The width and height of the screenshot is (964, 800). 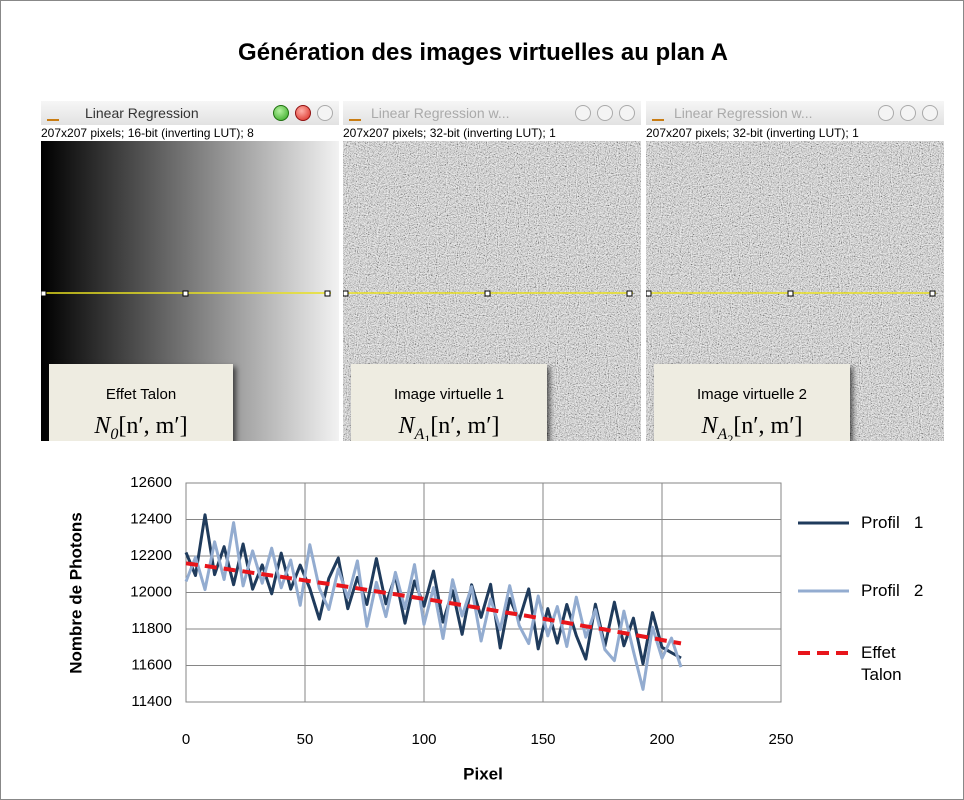 I want to click on x-tick-label: 250, so click(x=780, y=739).